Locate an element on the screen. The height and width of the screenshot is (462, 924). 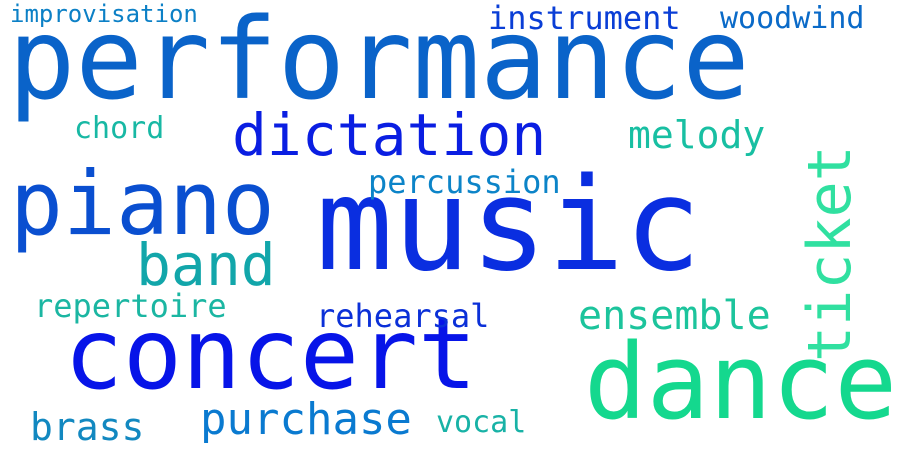
word-vocal: vocal is located at coordinates (481, 422).